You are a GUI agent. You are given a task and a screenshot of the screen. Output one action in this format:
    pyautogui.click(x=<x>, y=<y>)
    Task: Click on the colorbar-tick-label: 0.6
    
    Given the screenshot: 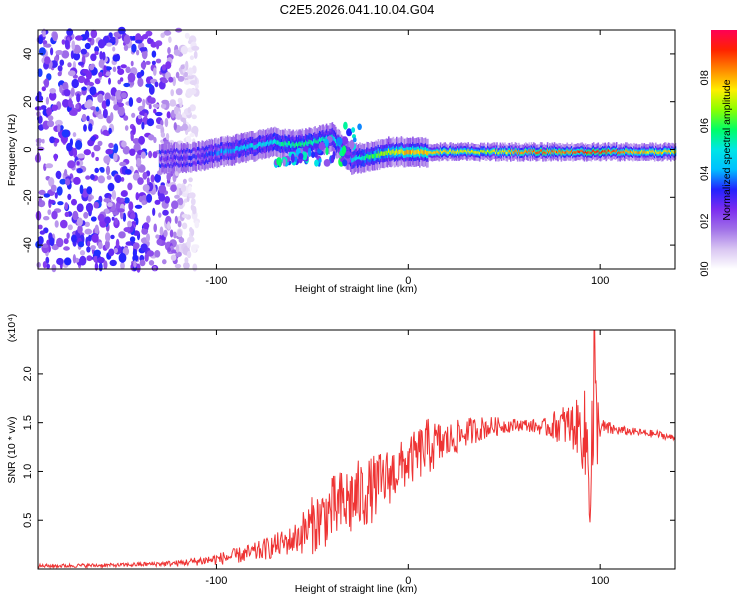 What is the action you would take?
    pyautogui.click(x=705, y=125)
    